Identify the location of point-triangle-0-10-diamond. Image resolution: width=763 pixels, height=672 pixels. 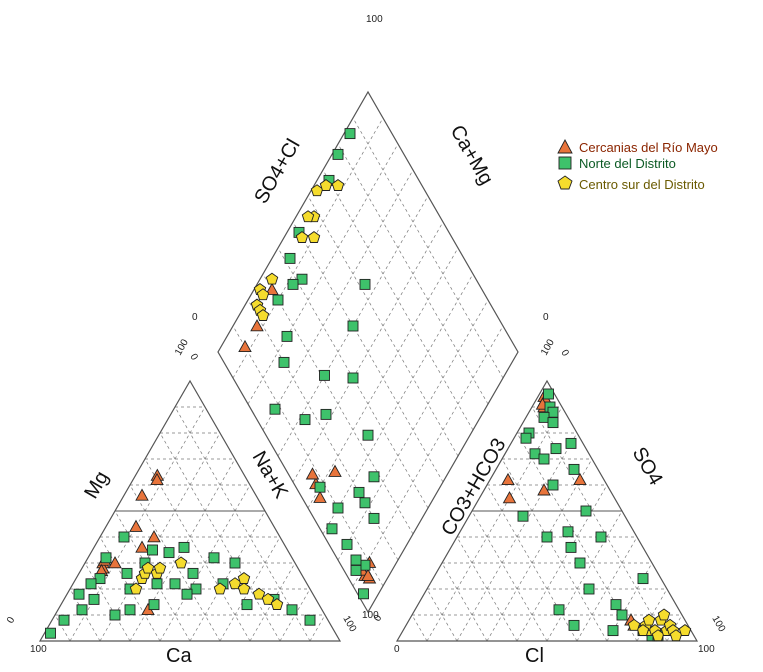
(257, 325).